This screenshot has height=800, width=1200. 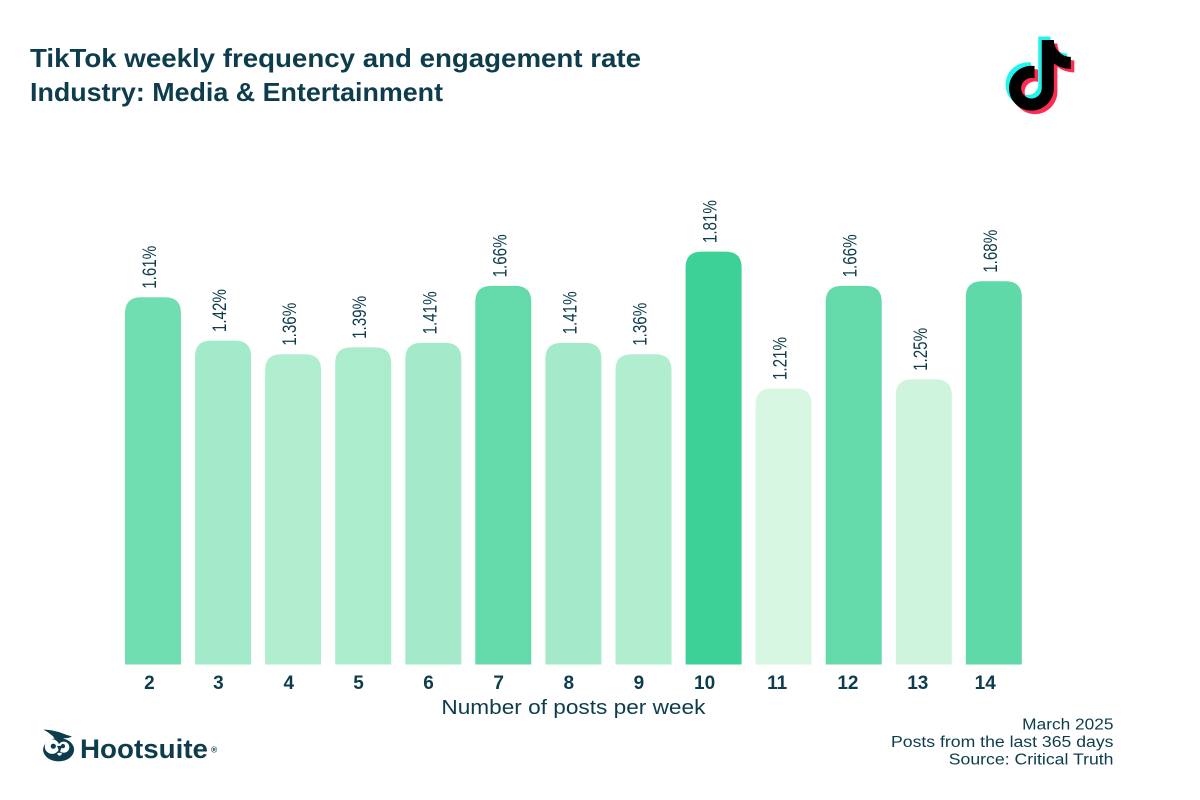 What do you see at coordinates (1067, 724) in the screenshot?
I see `svg-text: March 2025` at bounding box center [1067, 724].